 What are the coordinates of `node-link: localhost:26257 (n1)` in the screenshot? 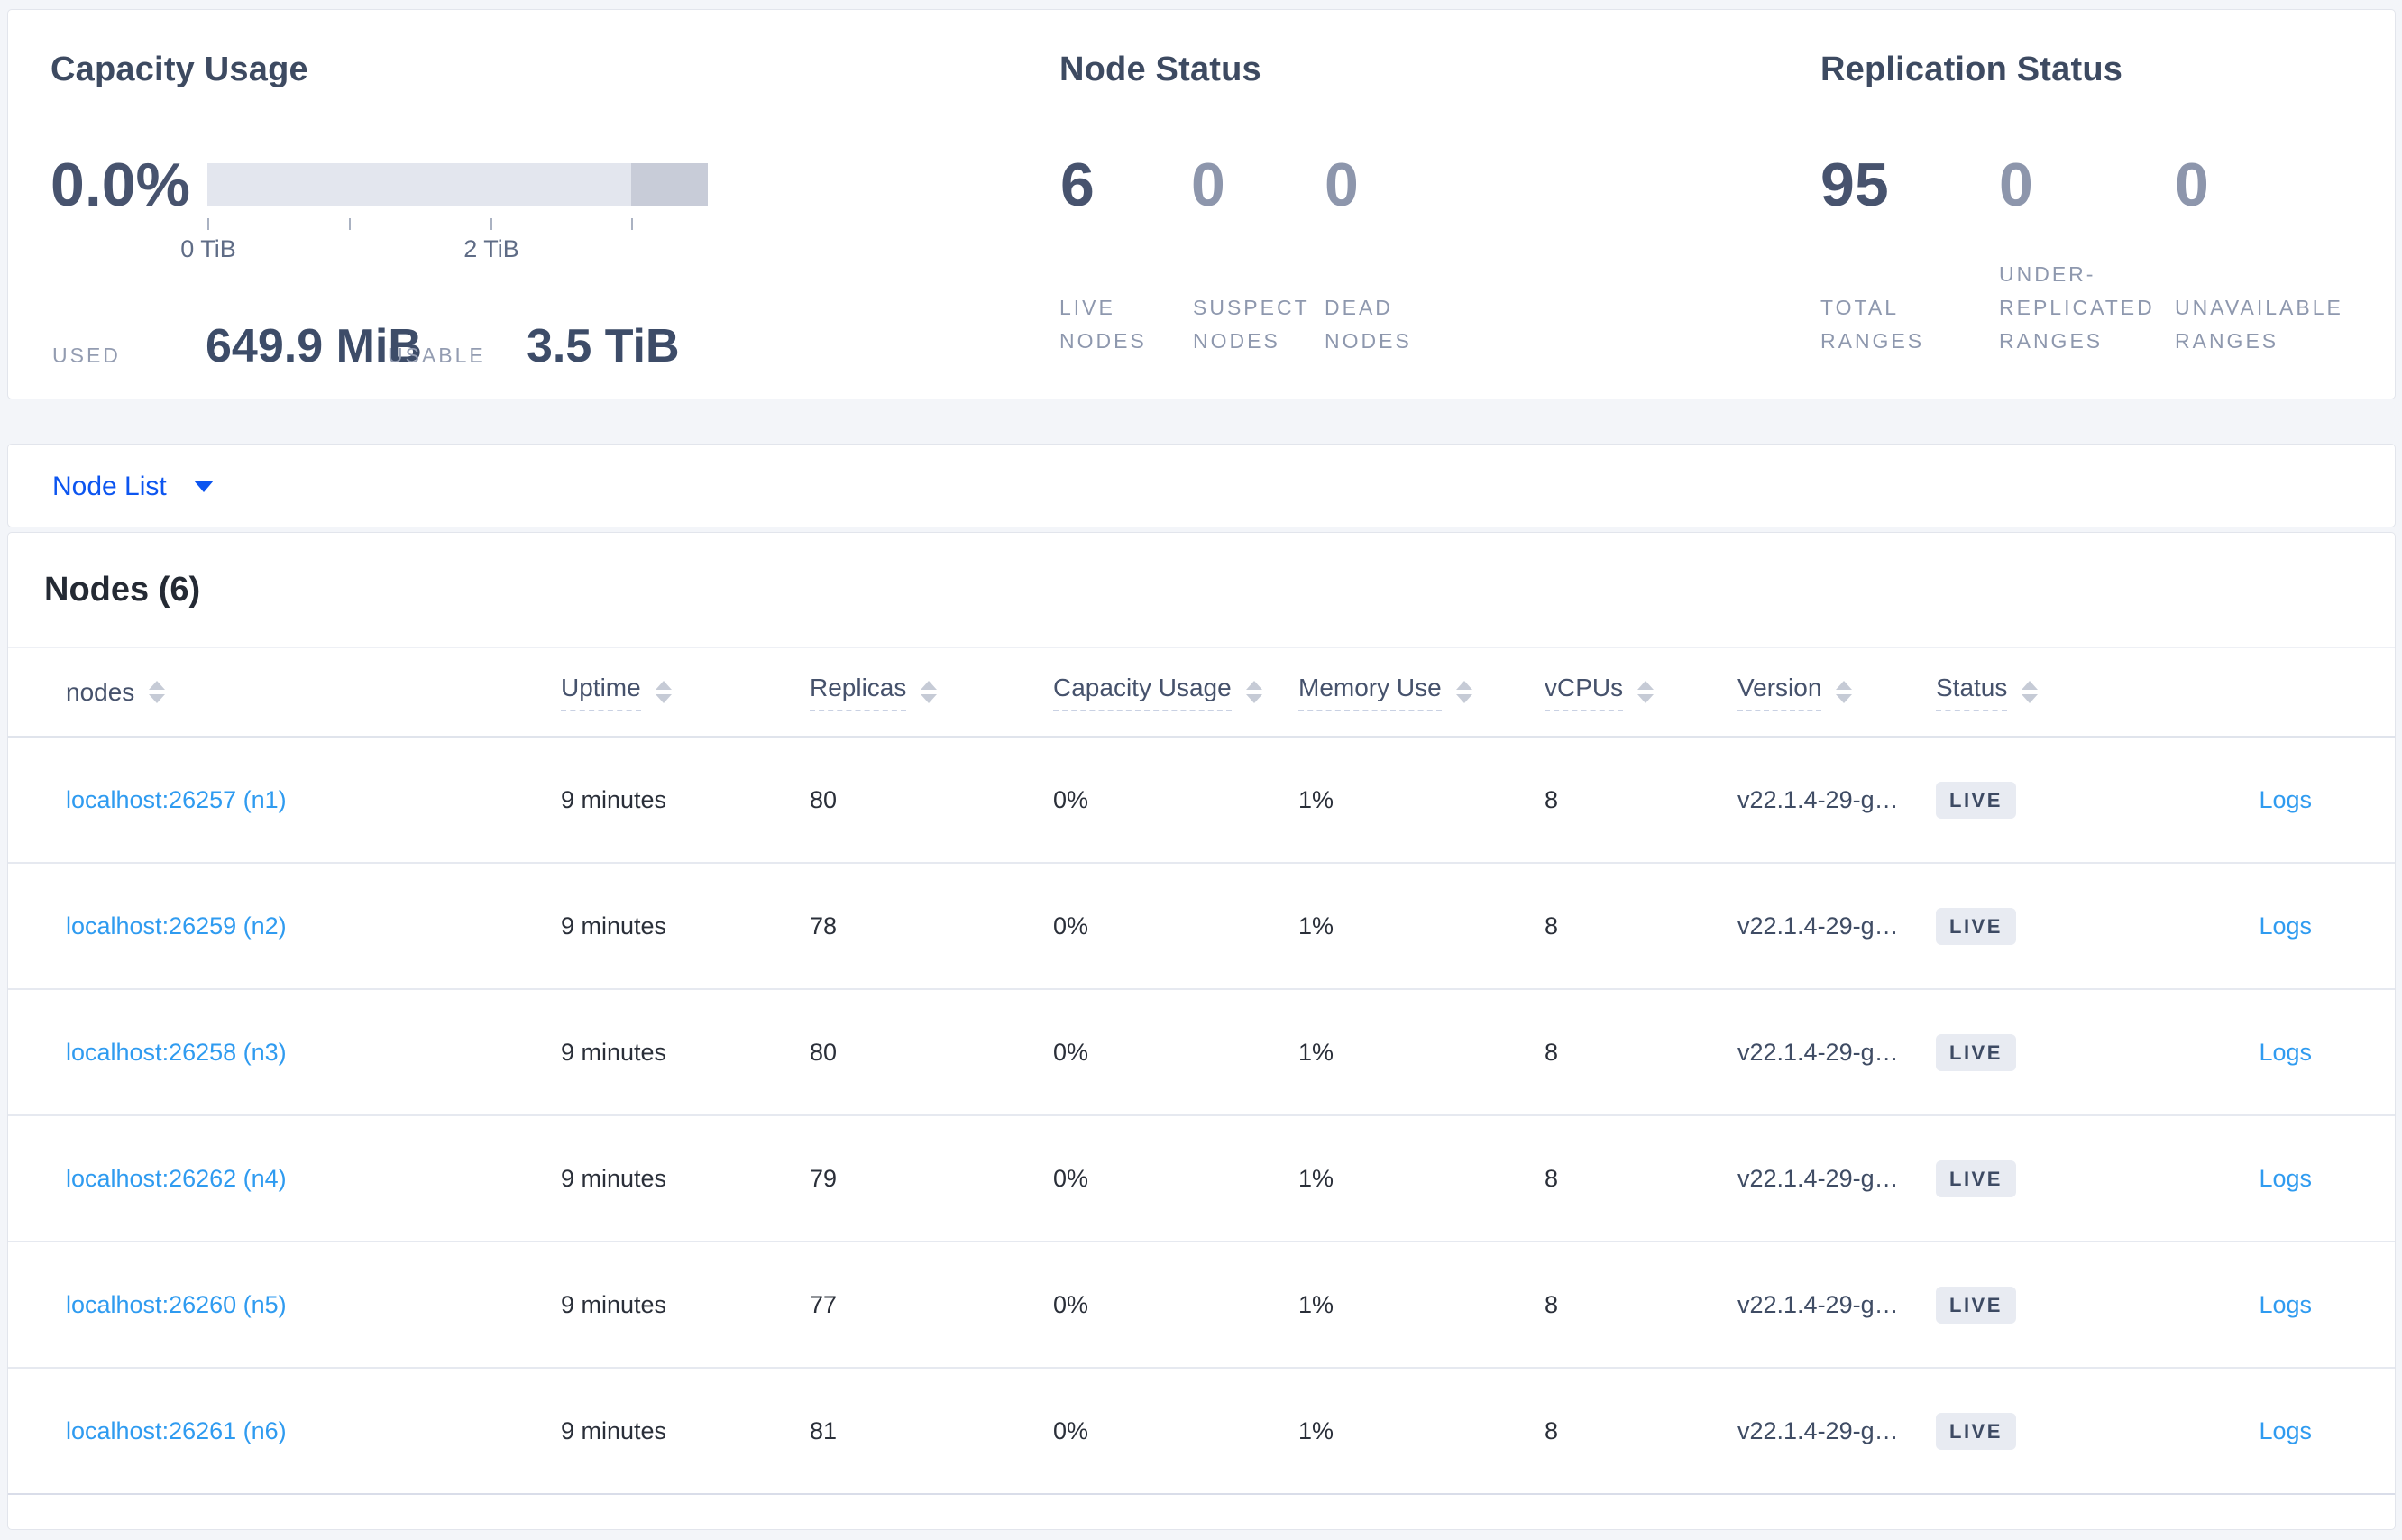 It's located at (176, 799).